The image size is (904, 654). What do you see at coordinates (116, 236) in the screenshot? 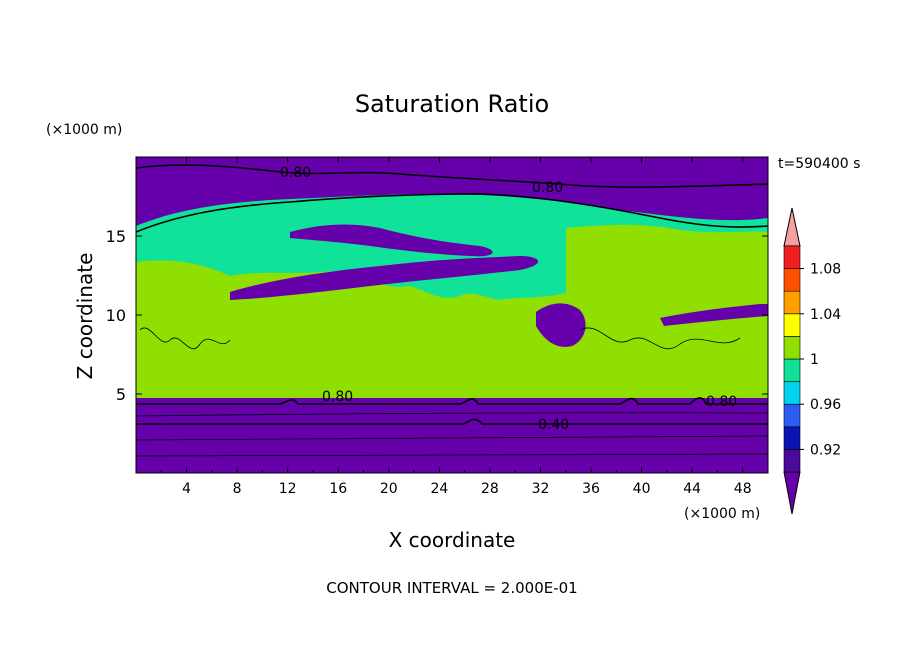
I see `y-tick-label: 15` at bounding box center [116, 236].